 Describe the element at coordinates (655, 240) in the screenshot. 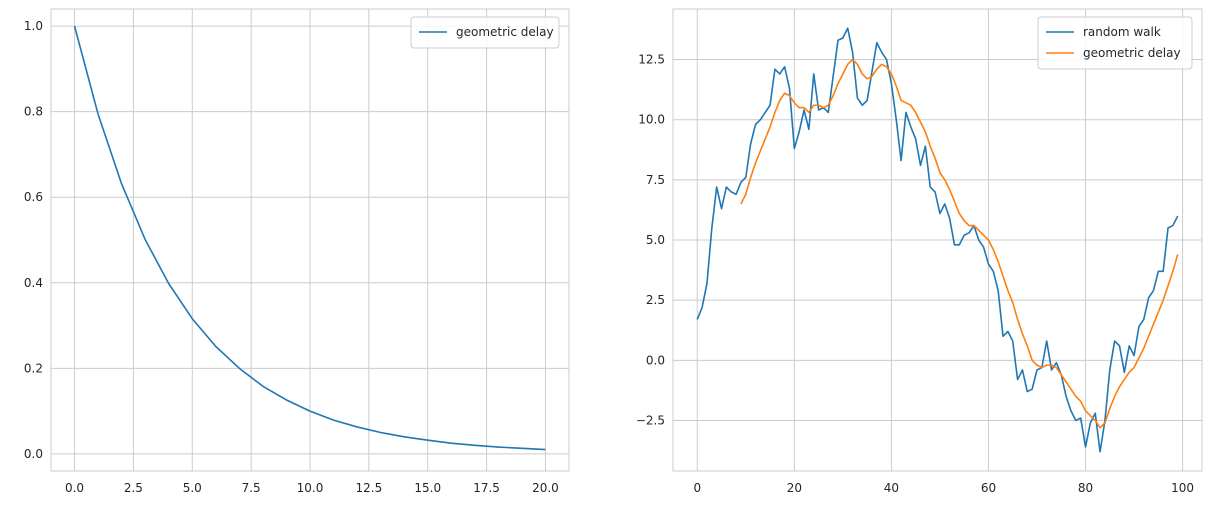

I see `y-tick-label: 5.0` at that location.